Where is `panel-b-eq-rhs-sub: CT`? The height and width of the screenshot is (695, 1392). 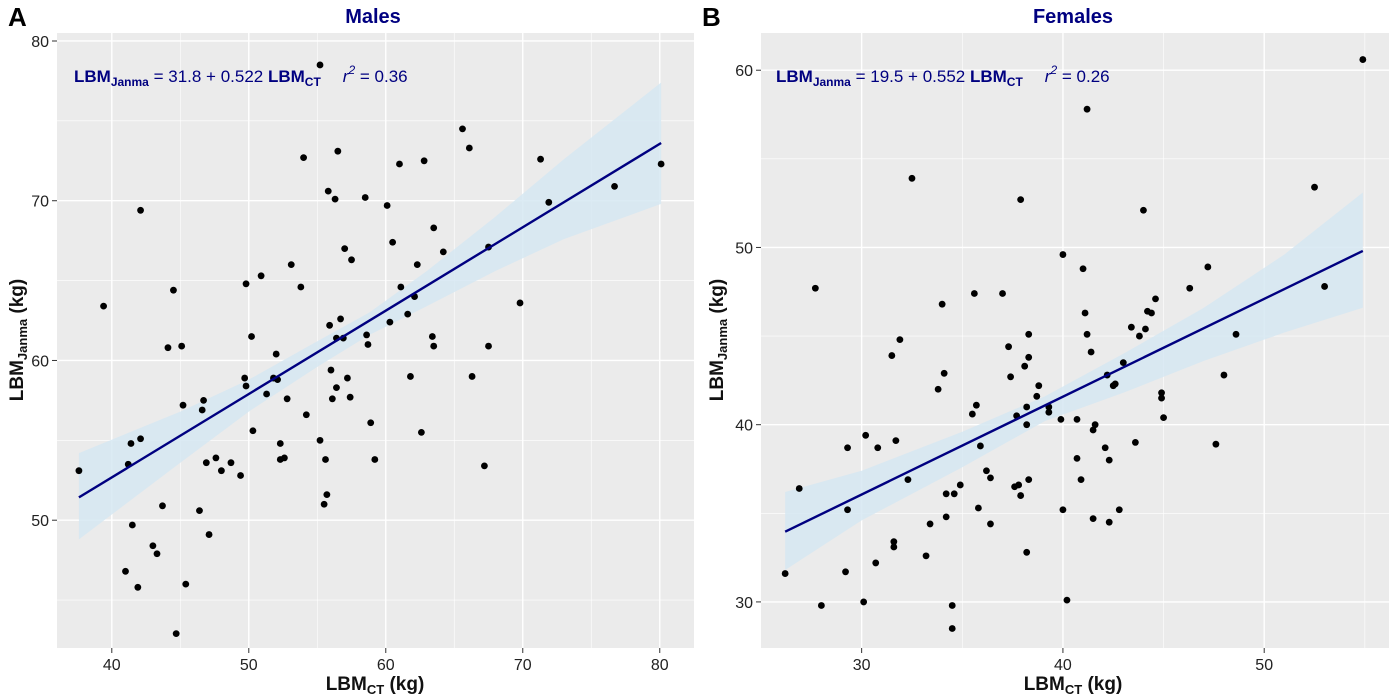 panel-b-eq-rhs-sub: CT is located at coordinates (1015, 82).